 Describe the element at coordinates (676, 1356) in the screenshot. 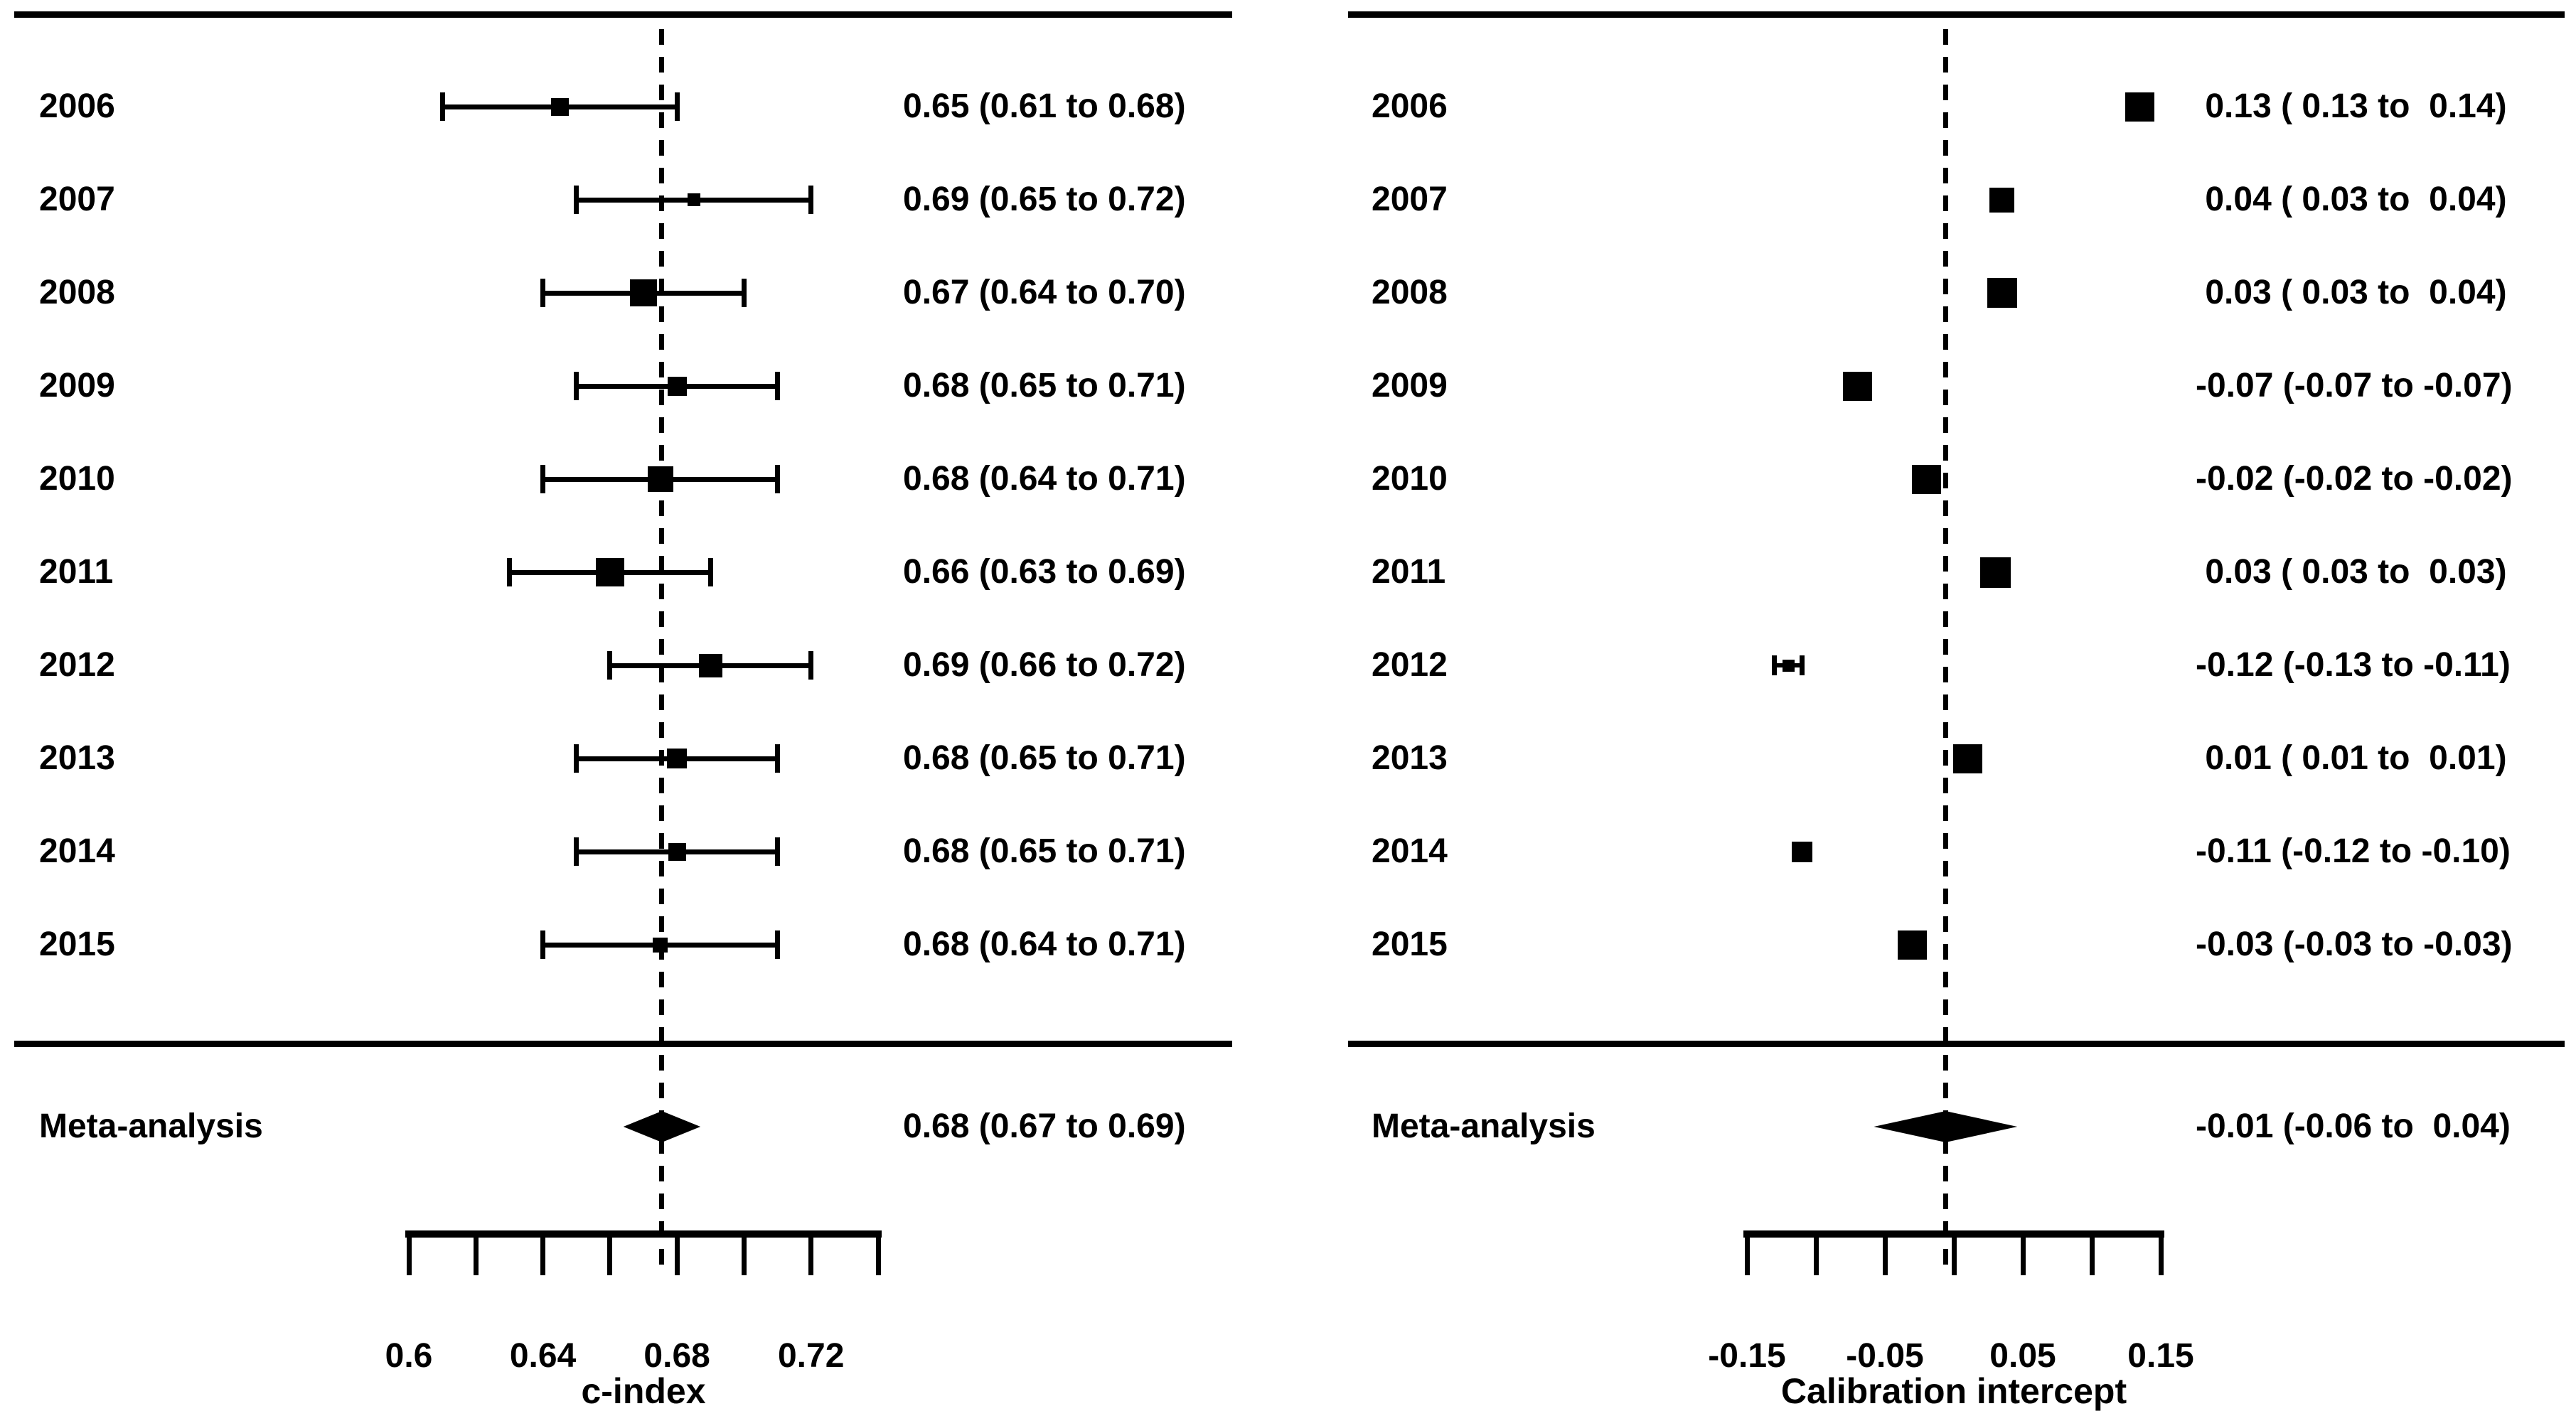

I see `x-axis-tick-label: 0.68` at that location.